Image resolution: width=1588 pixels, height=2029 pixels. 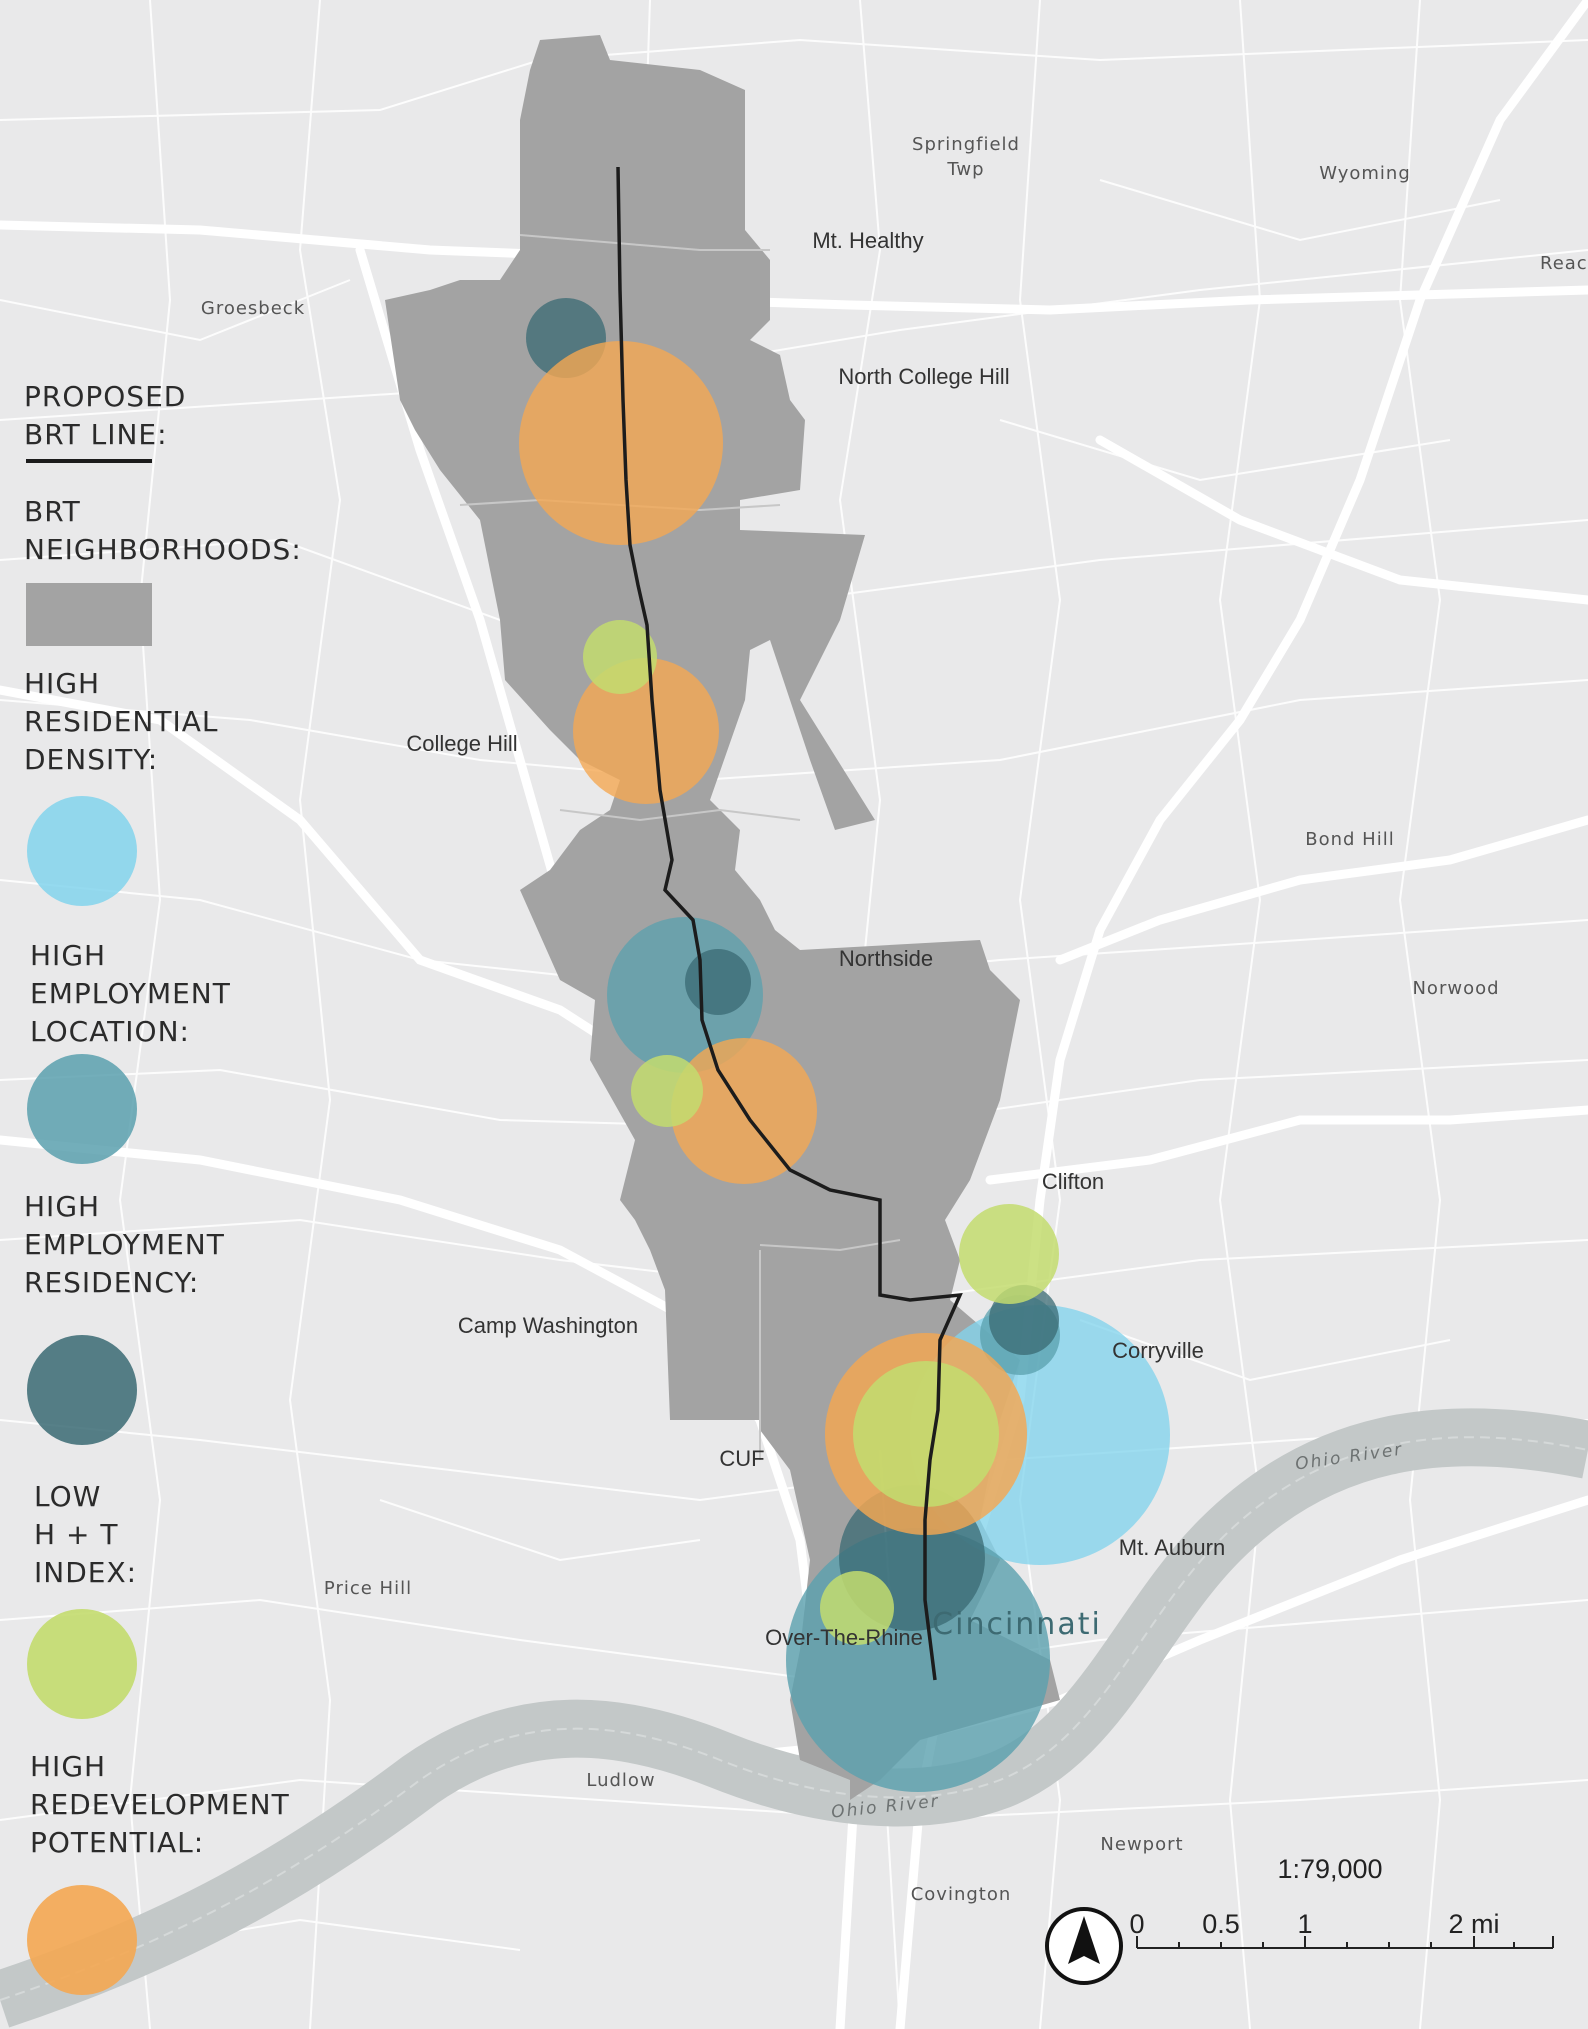 I want to click on legend-brt-neighborhoods-label: BRT NEIGHBORHOODS:, so click(x=163, y=530).